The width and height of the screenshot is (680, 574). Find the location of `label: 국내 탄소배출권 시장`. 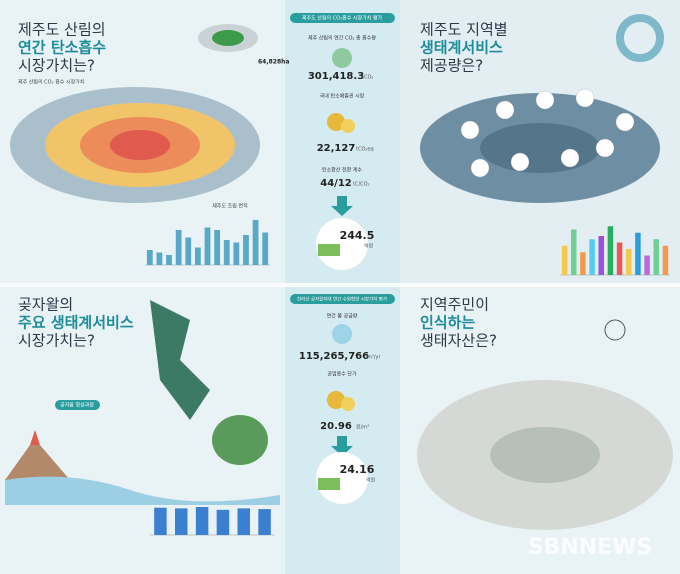

label: 국내 탄소배출권 시장 is located at coordinates (342, 96).